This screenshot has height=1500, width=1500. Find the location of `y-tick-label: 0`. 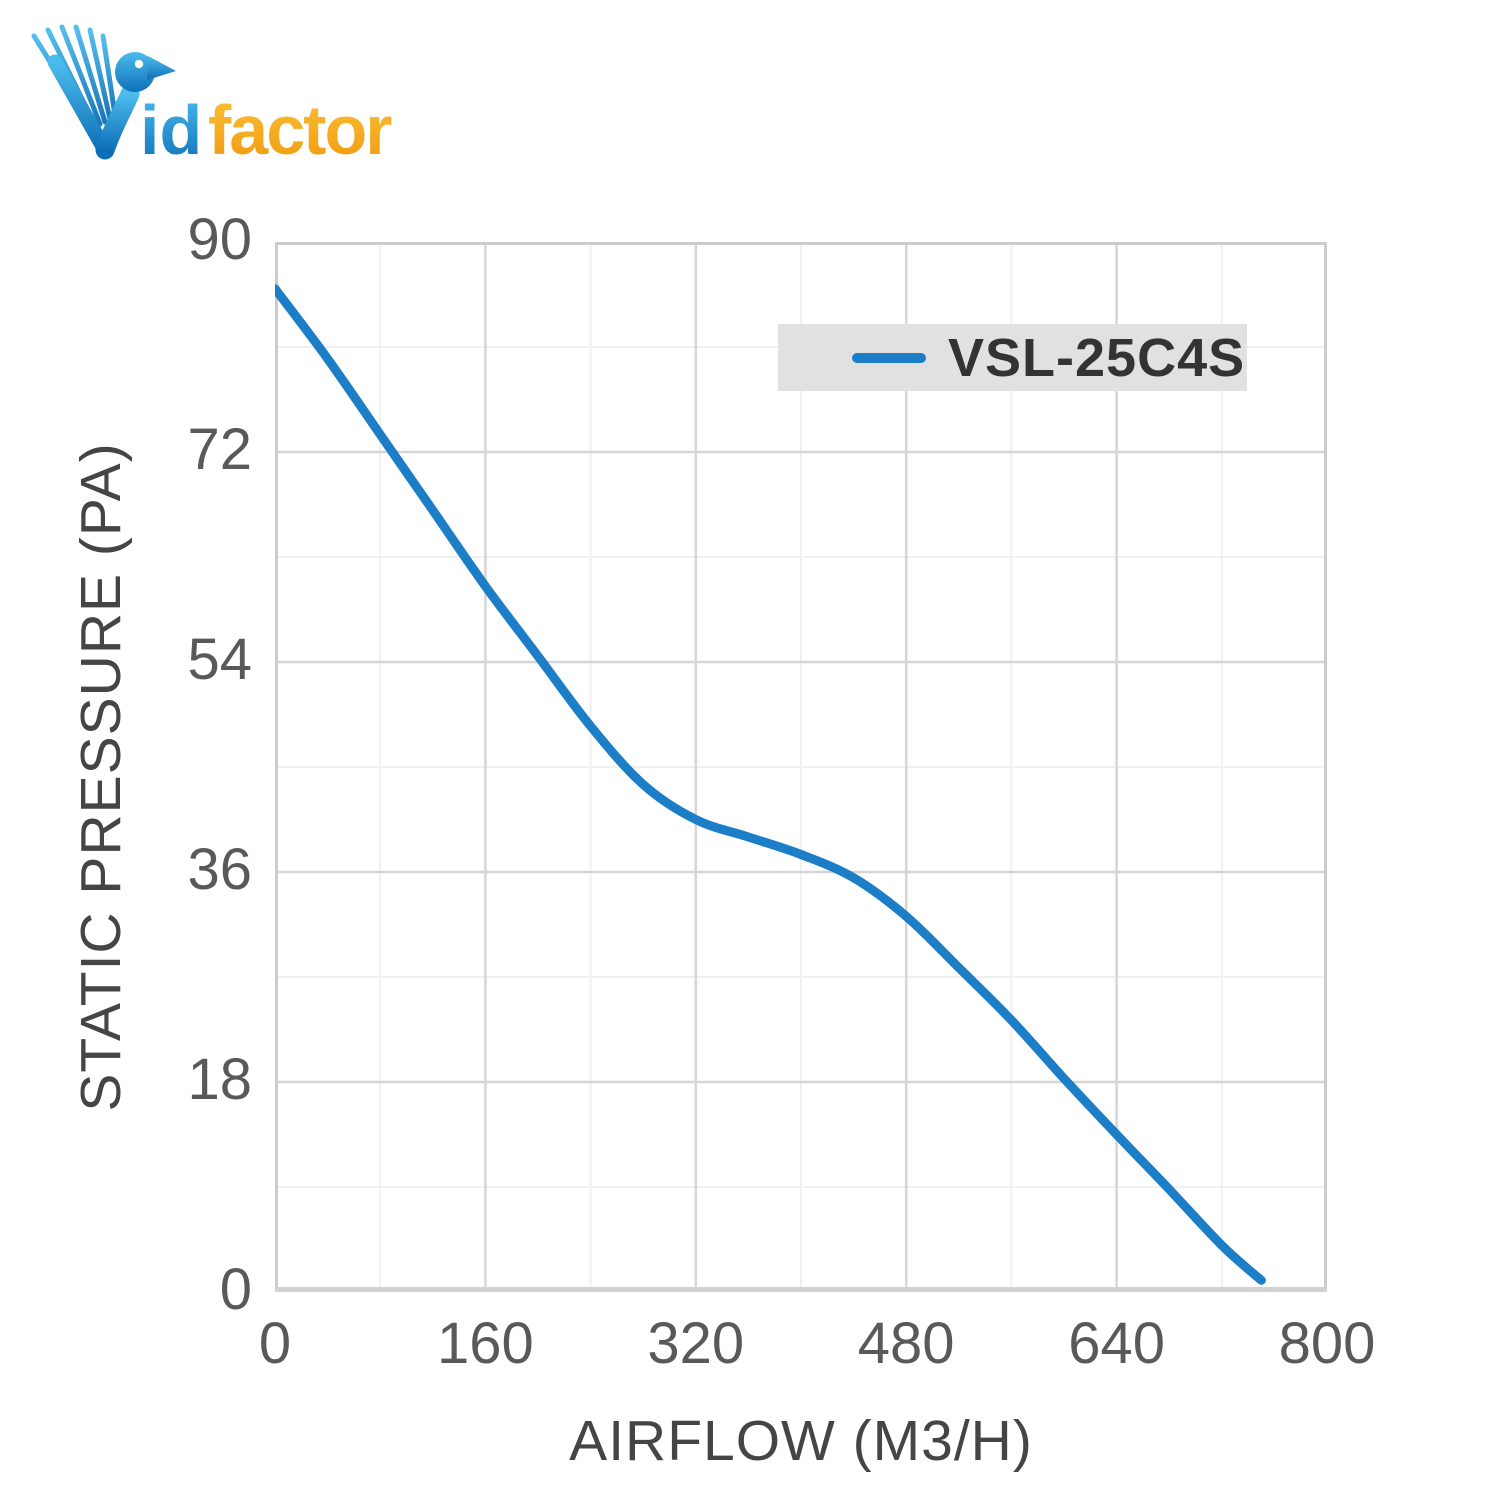

y-tick-label: 0 is located at coordinates (235, 1289).